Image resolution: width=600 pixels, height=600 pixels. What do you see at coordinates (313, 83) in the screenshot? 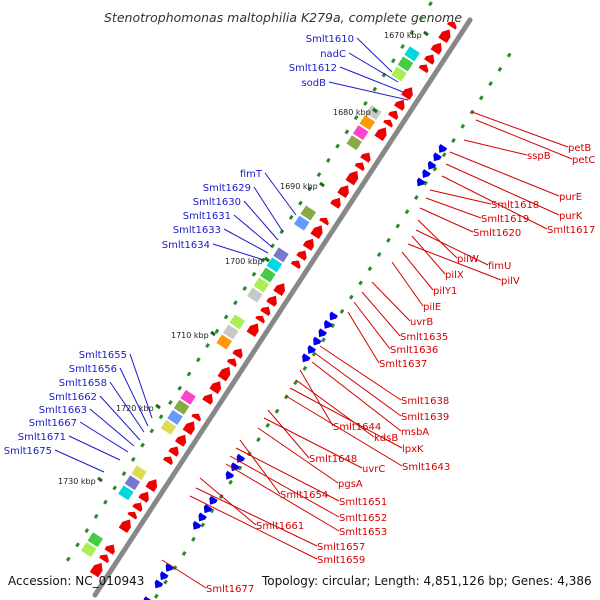
I see `forward-gene-label: sodB` at bounding box center [313, 83].